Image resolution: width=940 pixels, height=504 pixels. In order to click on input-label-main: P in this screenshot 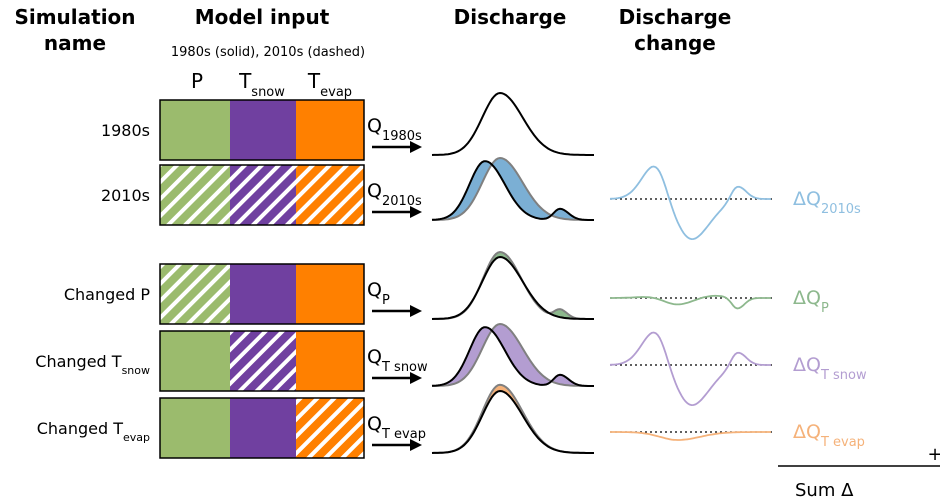, I will do `click(197, 81)`.